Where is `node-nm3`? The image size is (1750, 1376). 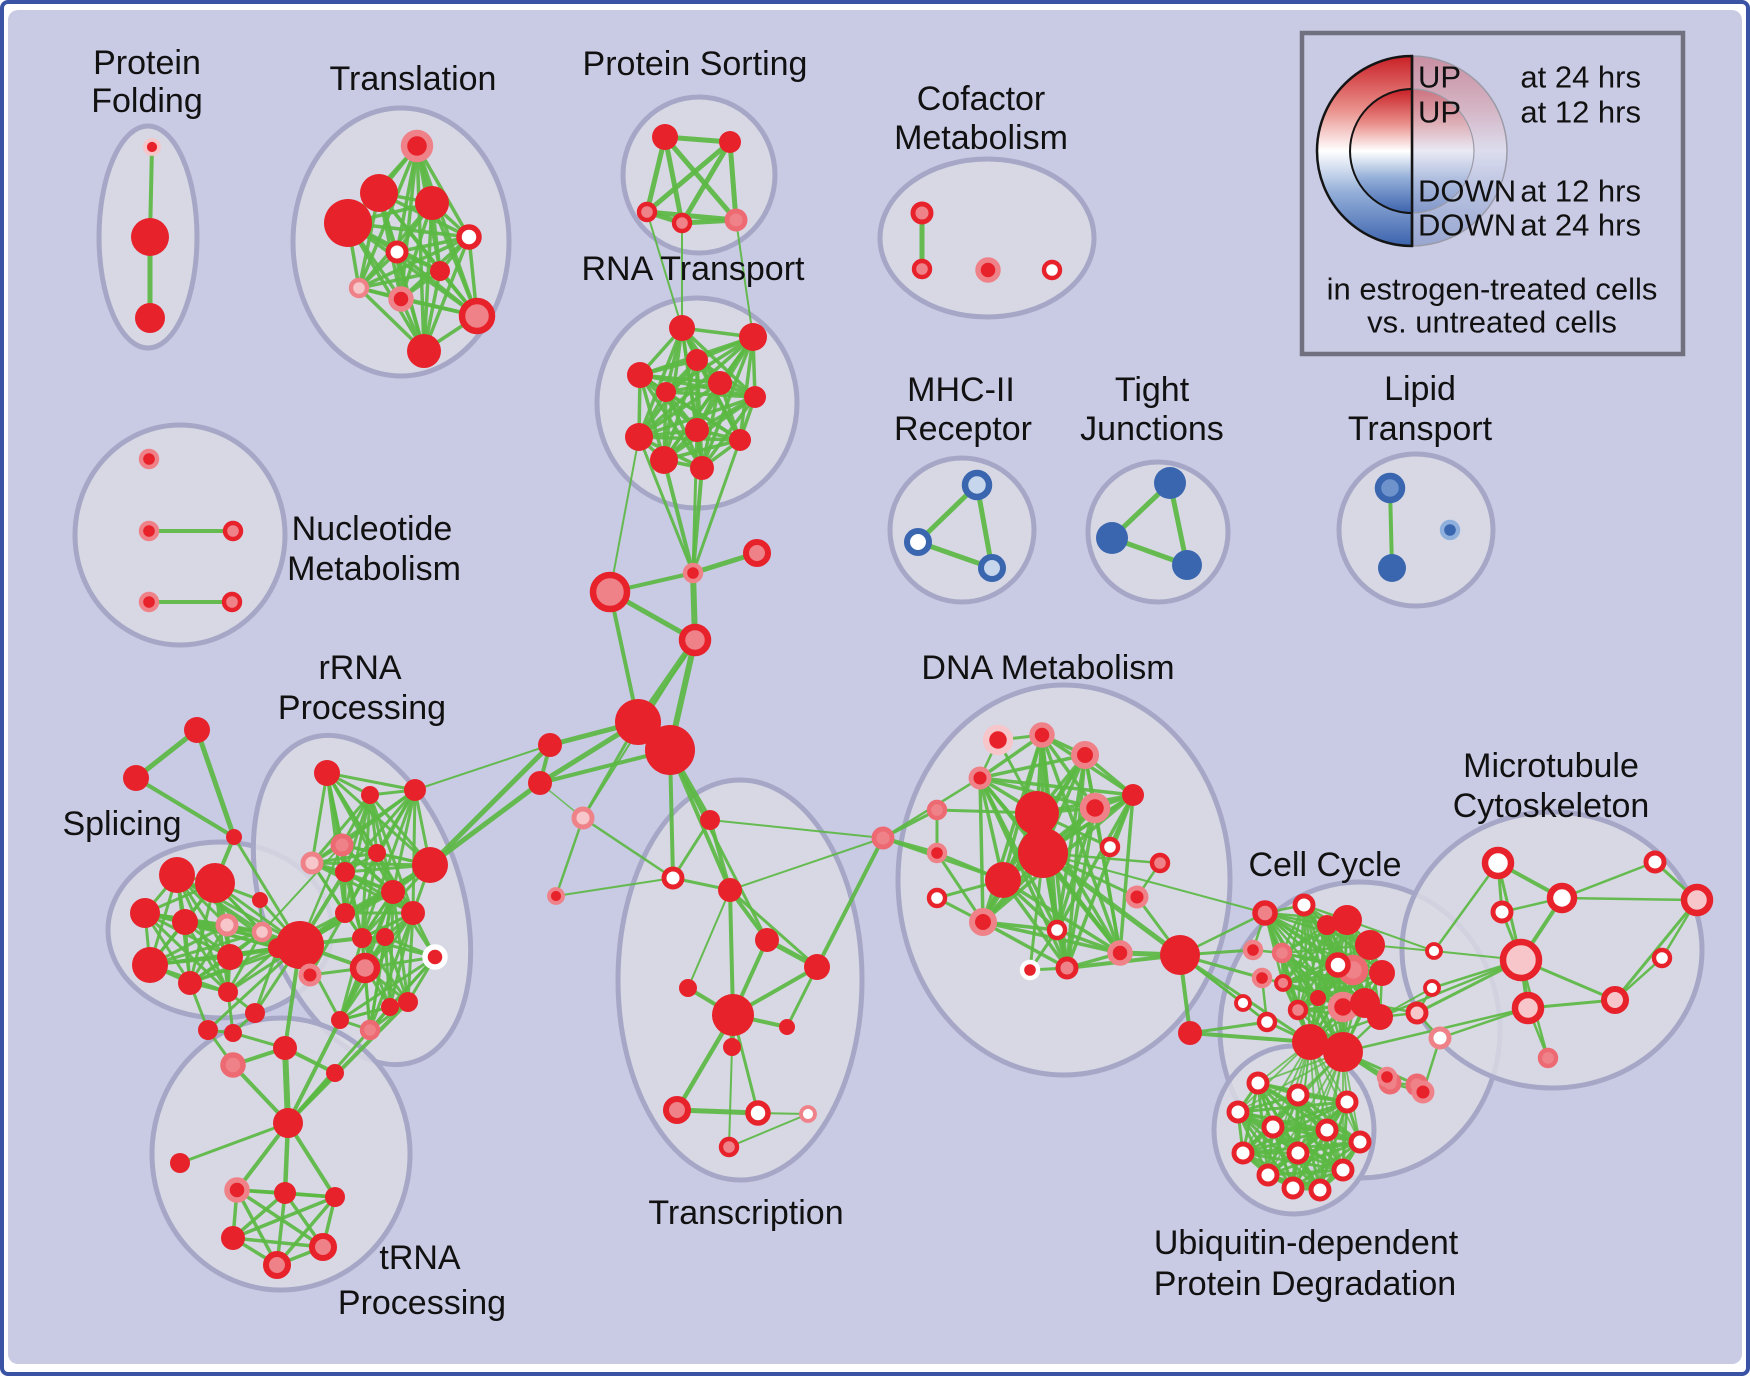
node-nm3 is located at coordinates (233, 531).